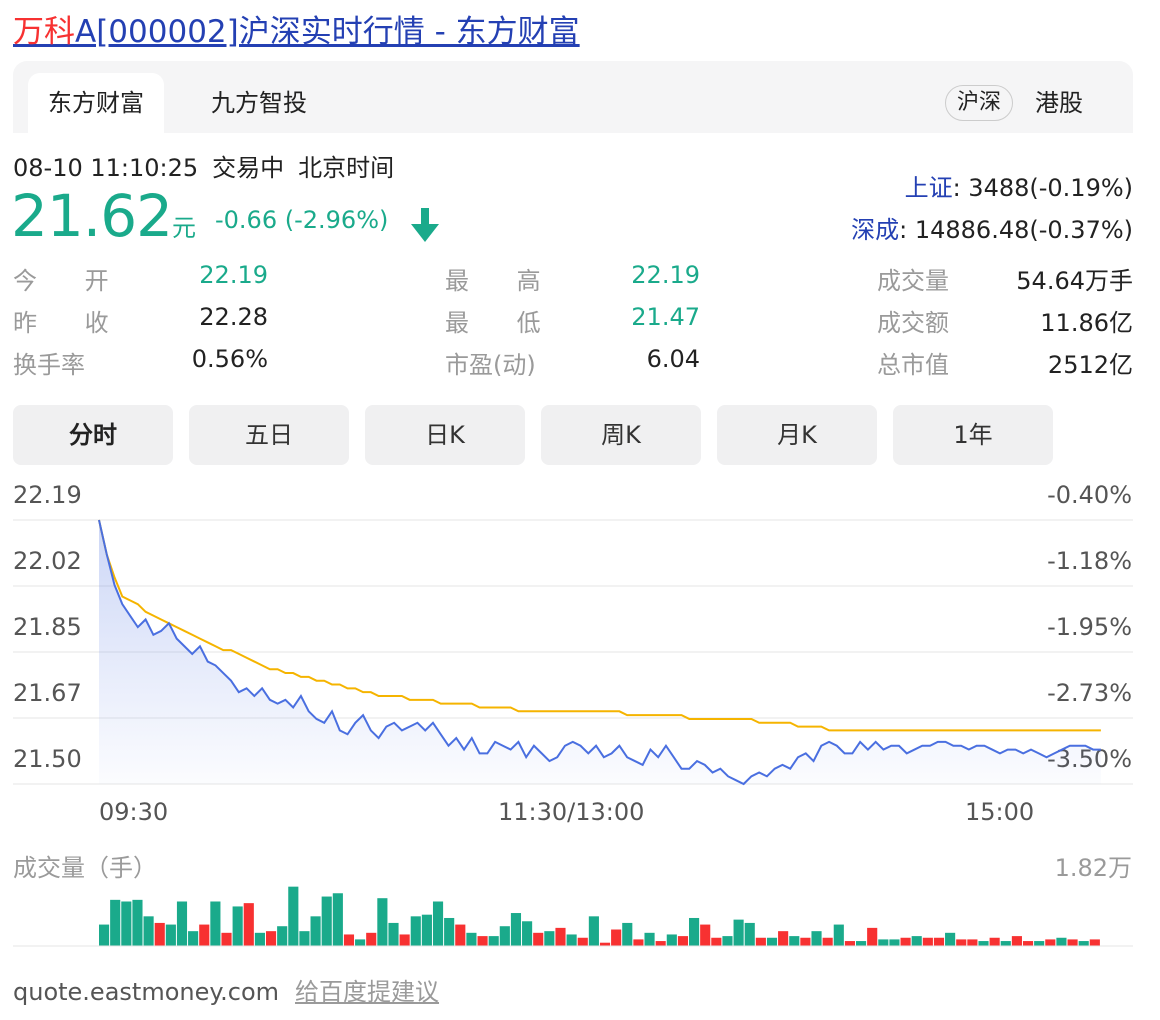  I want to click on market-tab-hk: 港股, so click(1059, 103).